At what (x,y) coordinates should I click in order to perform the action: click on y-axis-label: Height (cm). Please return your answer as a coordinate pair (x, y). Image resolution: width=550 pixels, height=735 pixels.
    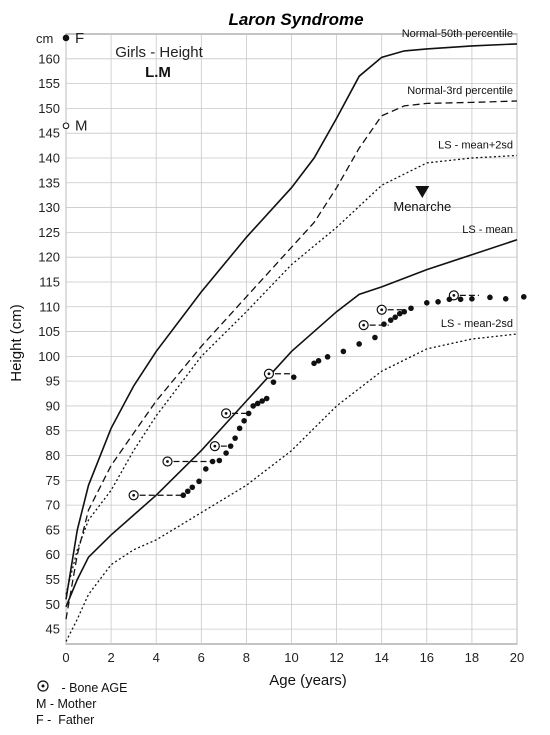
    Looking at the image, I should click on (16, 343).